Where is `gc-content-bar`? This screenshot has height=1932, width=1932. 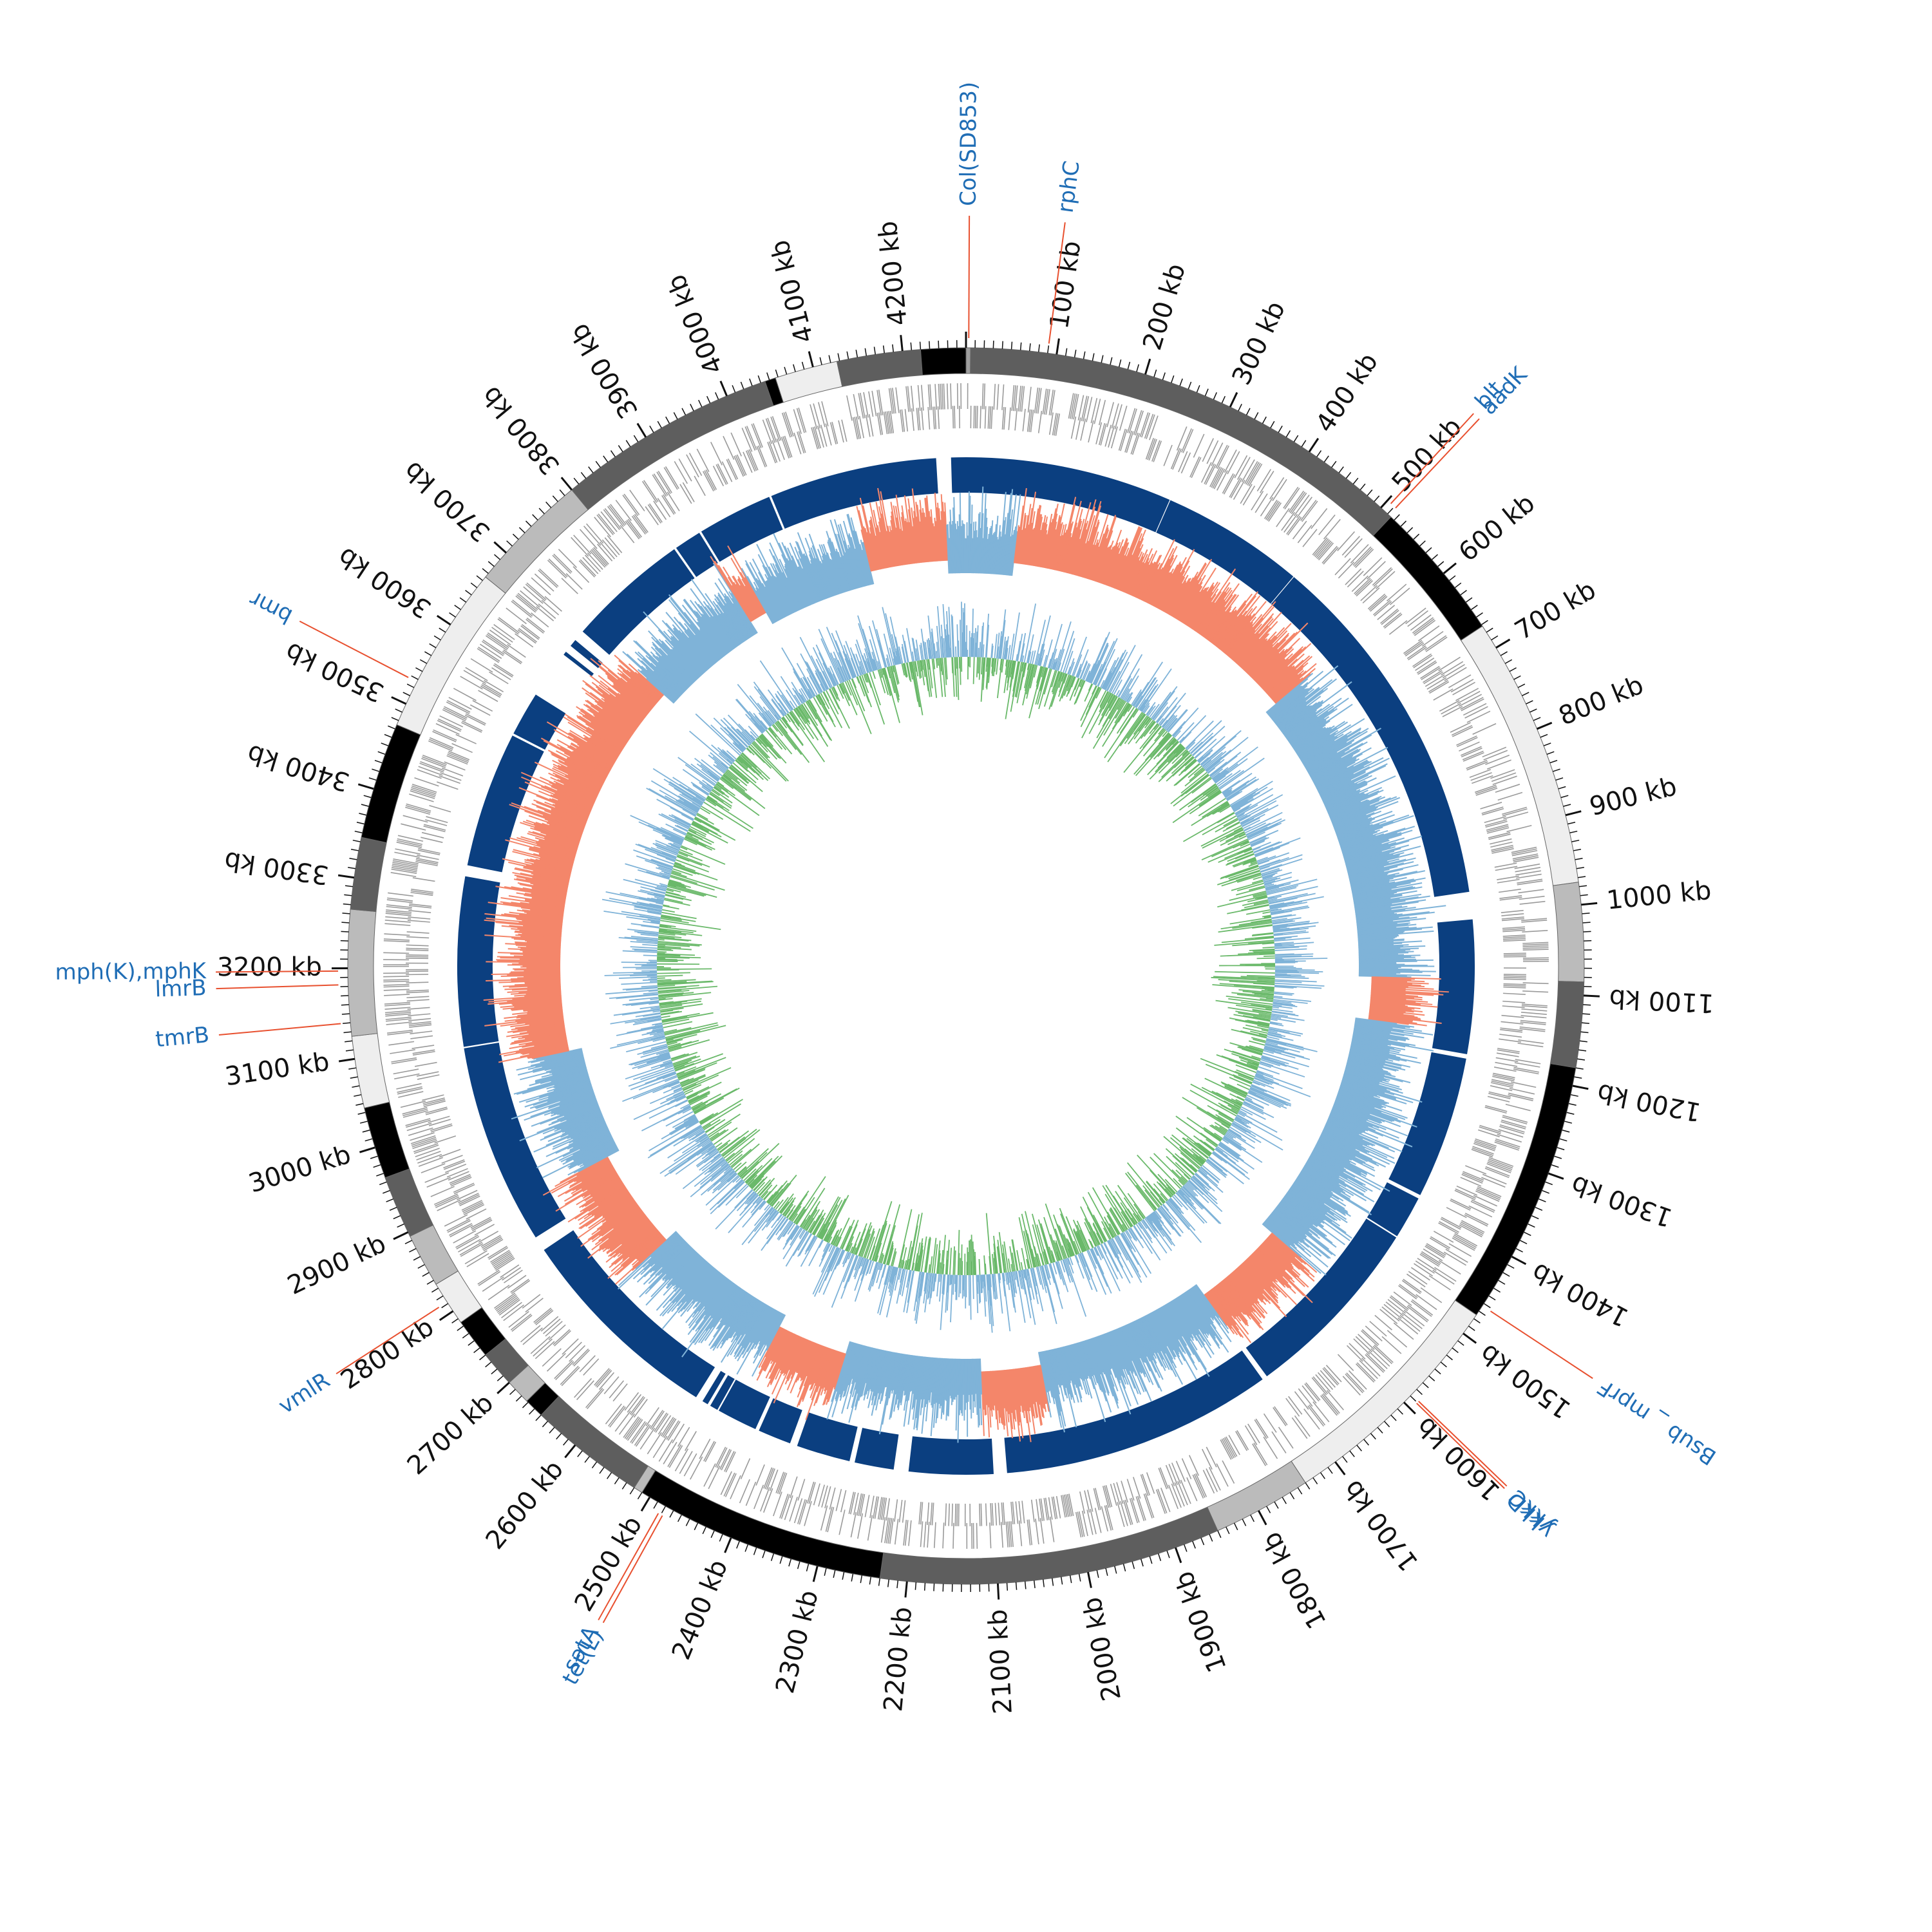
gc-content-bar is located at coordinates (979, 653).